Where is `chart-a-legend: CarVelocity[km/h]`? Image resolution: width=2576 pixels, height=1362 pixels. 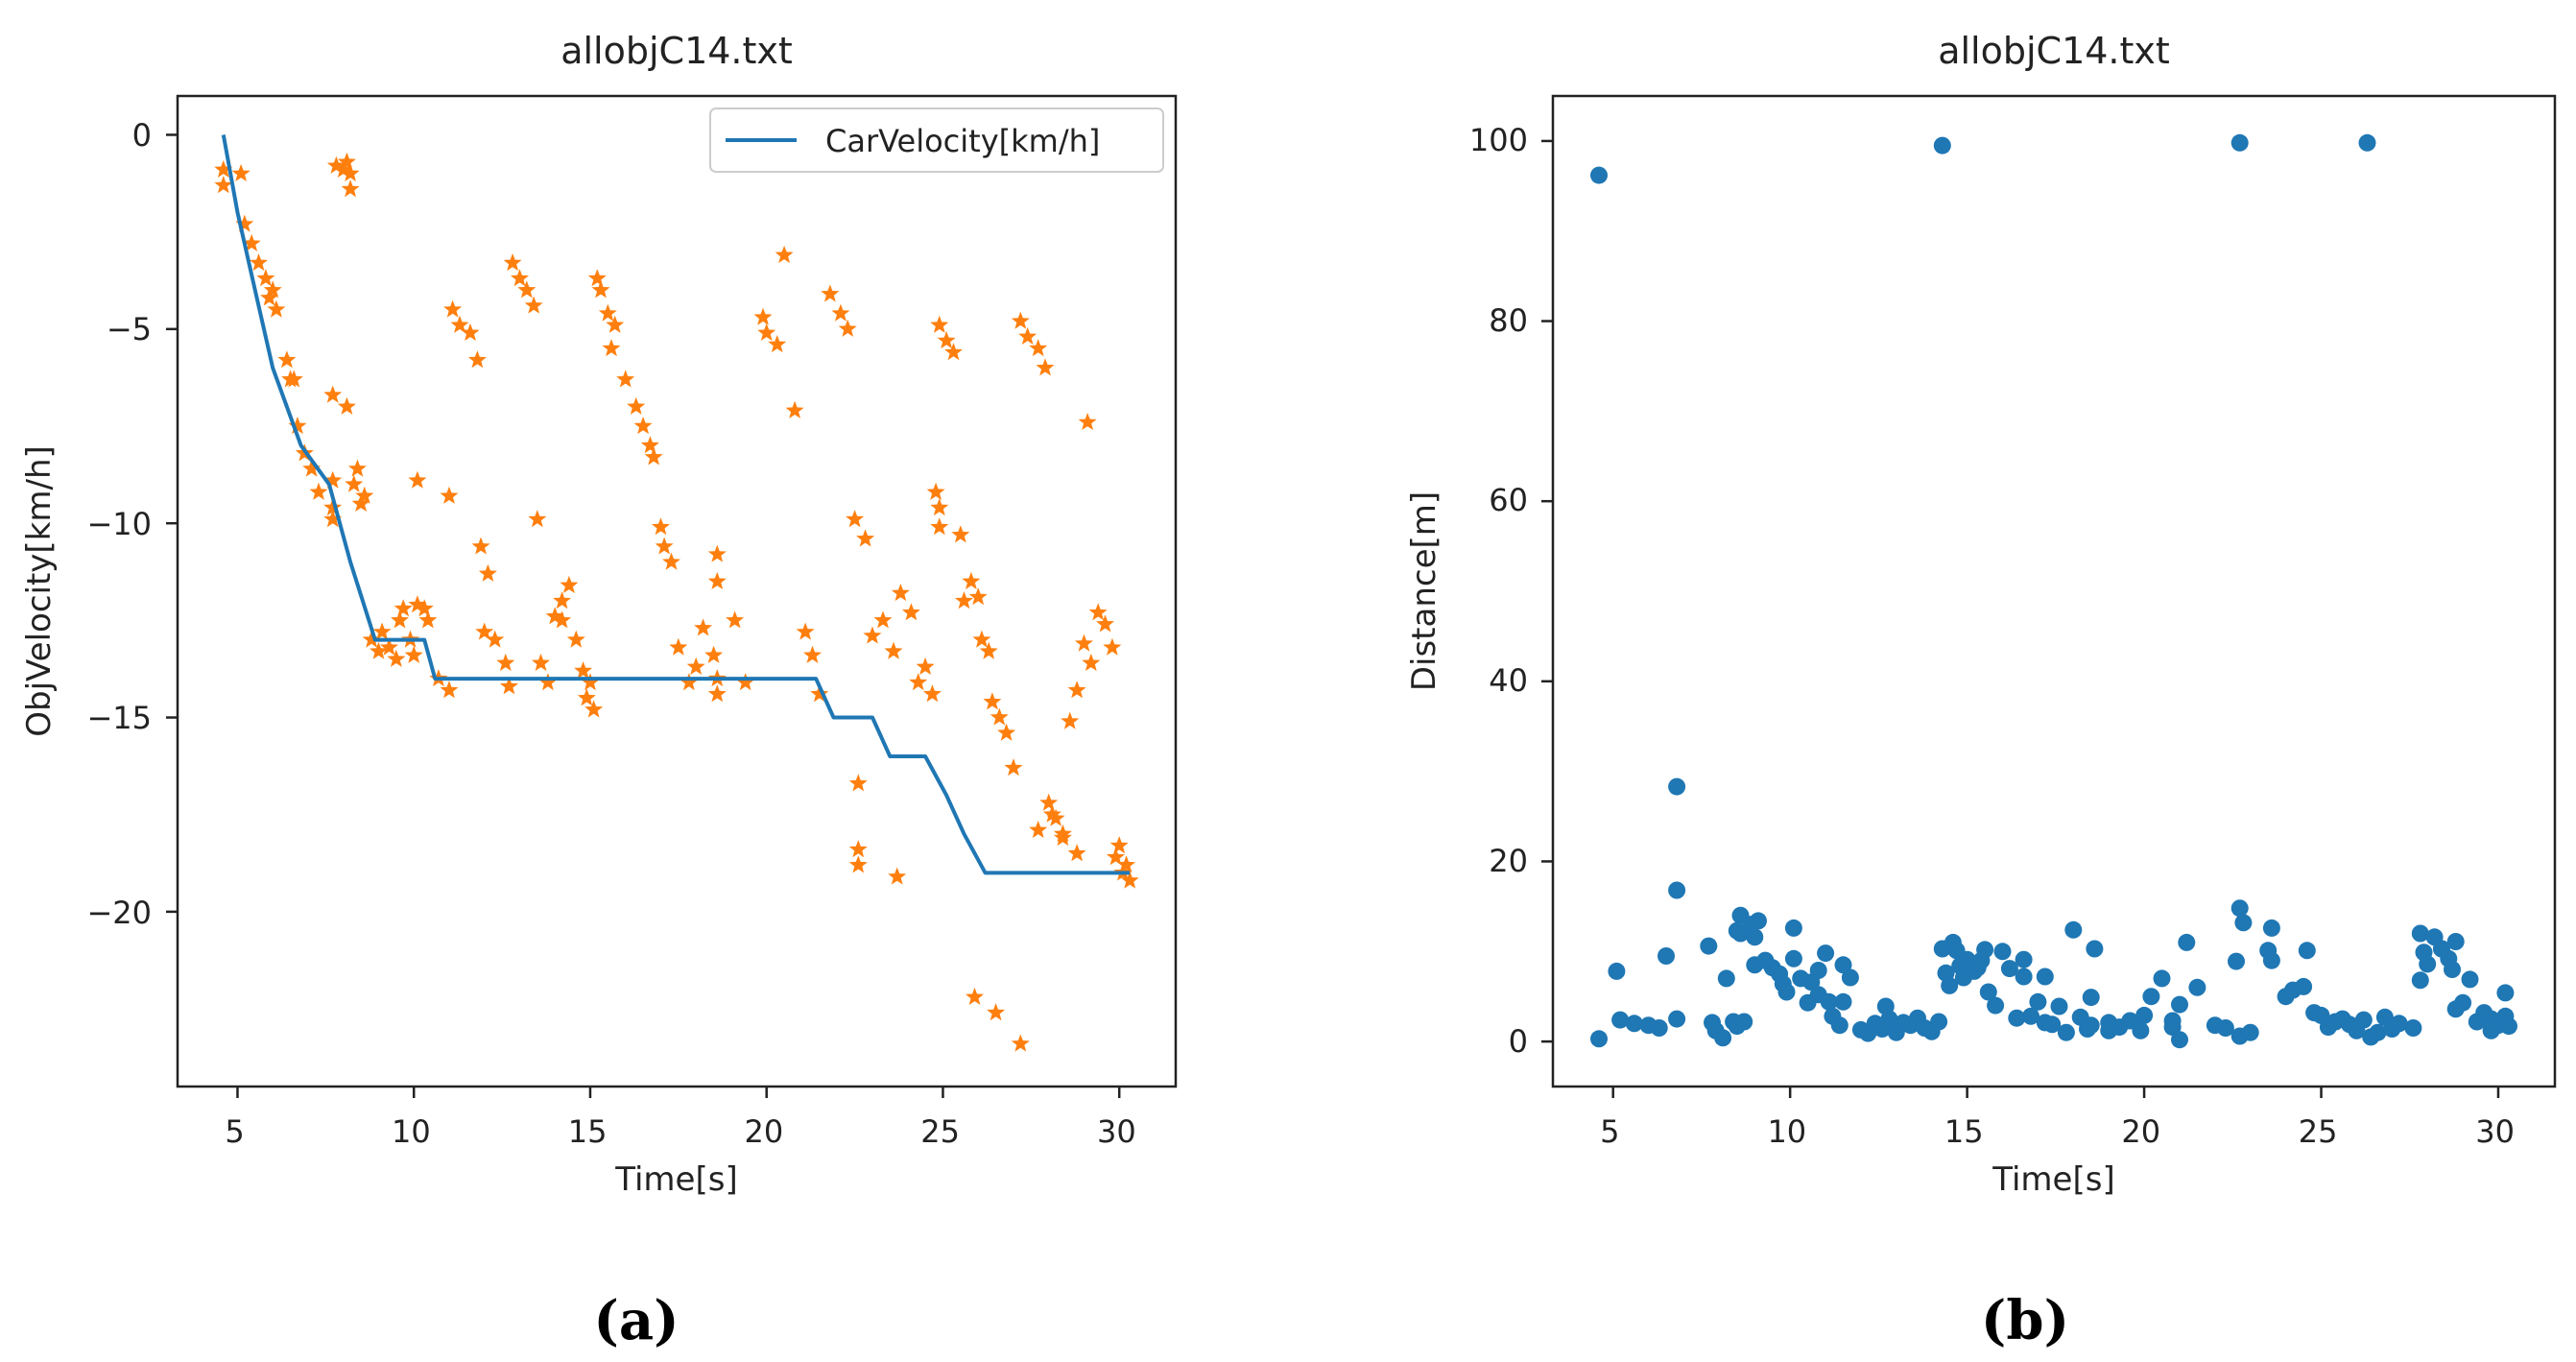 chart-a-legend: CarVelocity[km/h] is located at coordinates (936, 140).